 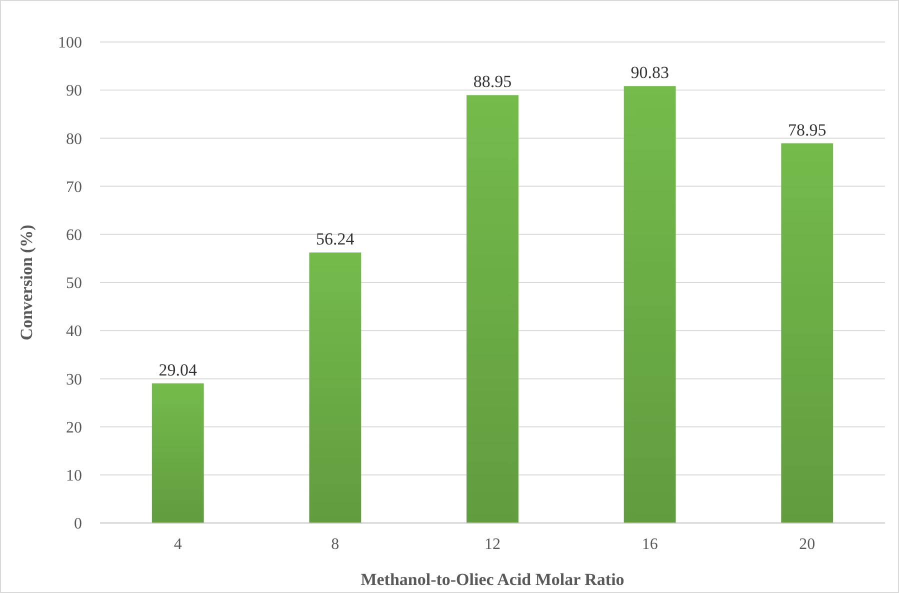 I want to click on x-axis-title: Methanol-to-Oliec Acid Molar Ratio, so click(x=492, y=579).